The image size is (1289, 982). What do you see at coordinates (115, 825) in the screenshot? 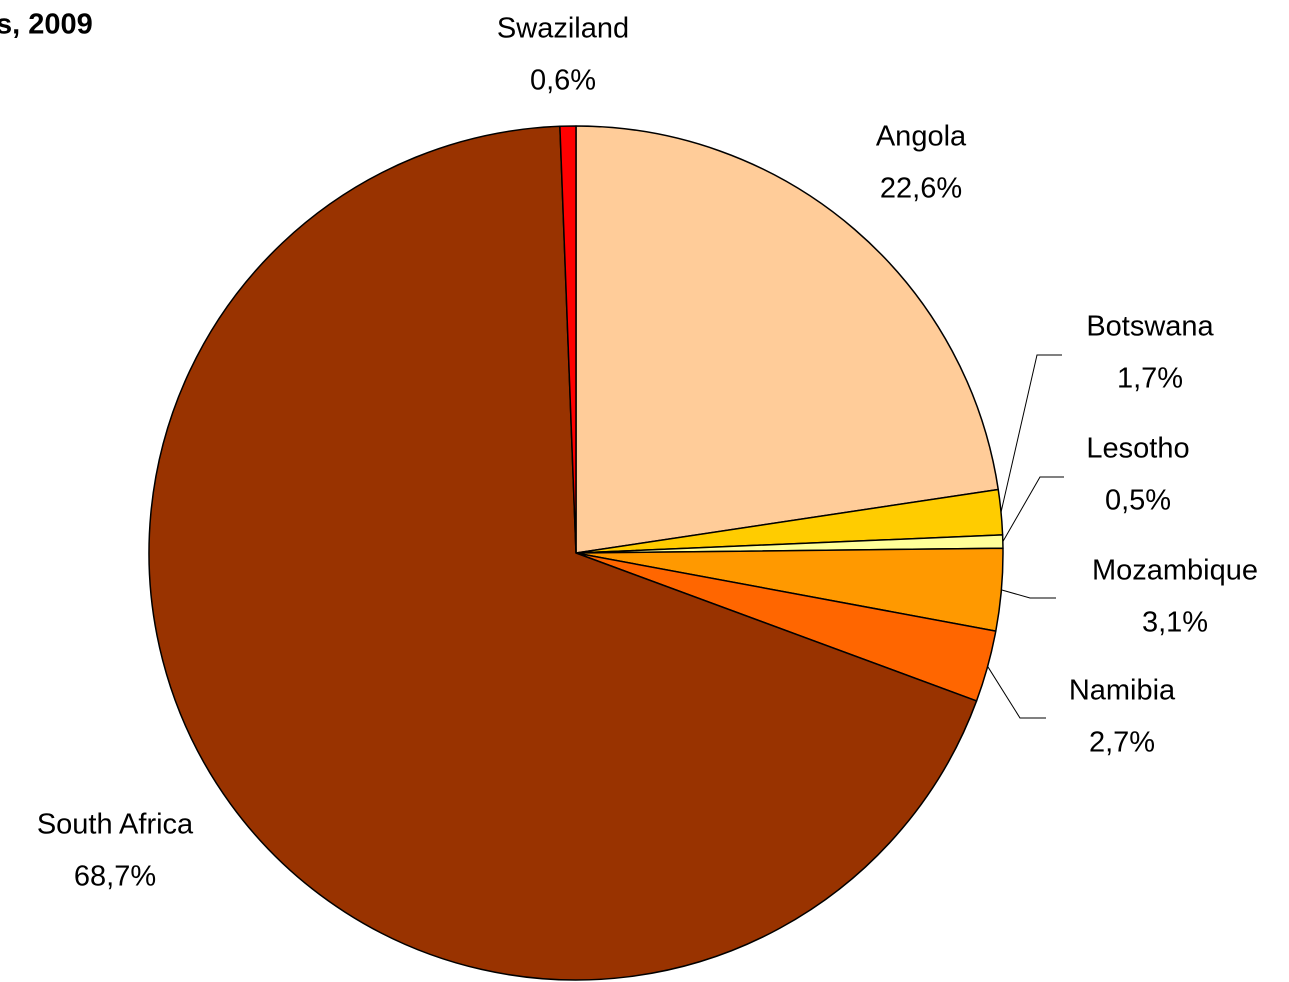
I see `slice-label: South Africa` at bounding box center [115, 825].